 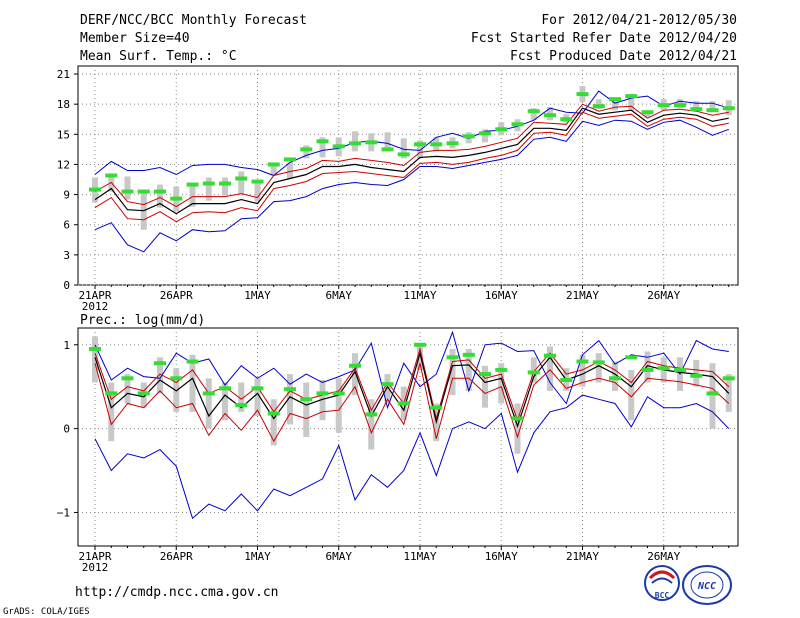 I want to click on bcc-logo: BCC, so click(x=662, y=583).